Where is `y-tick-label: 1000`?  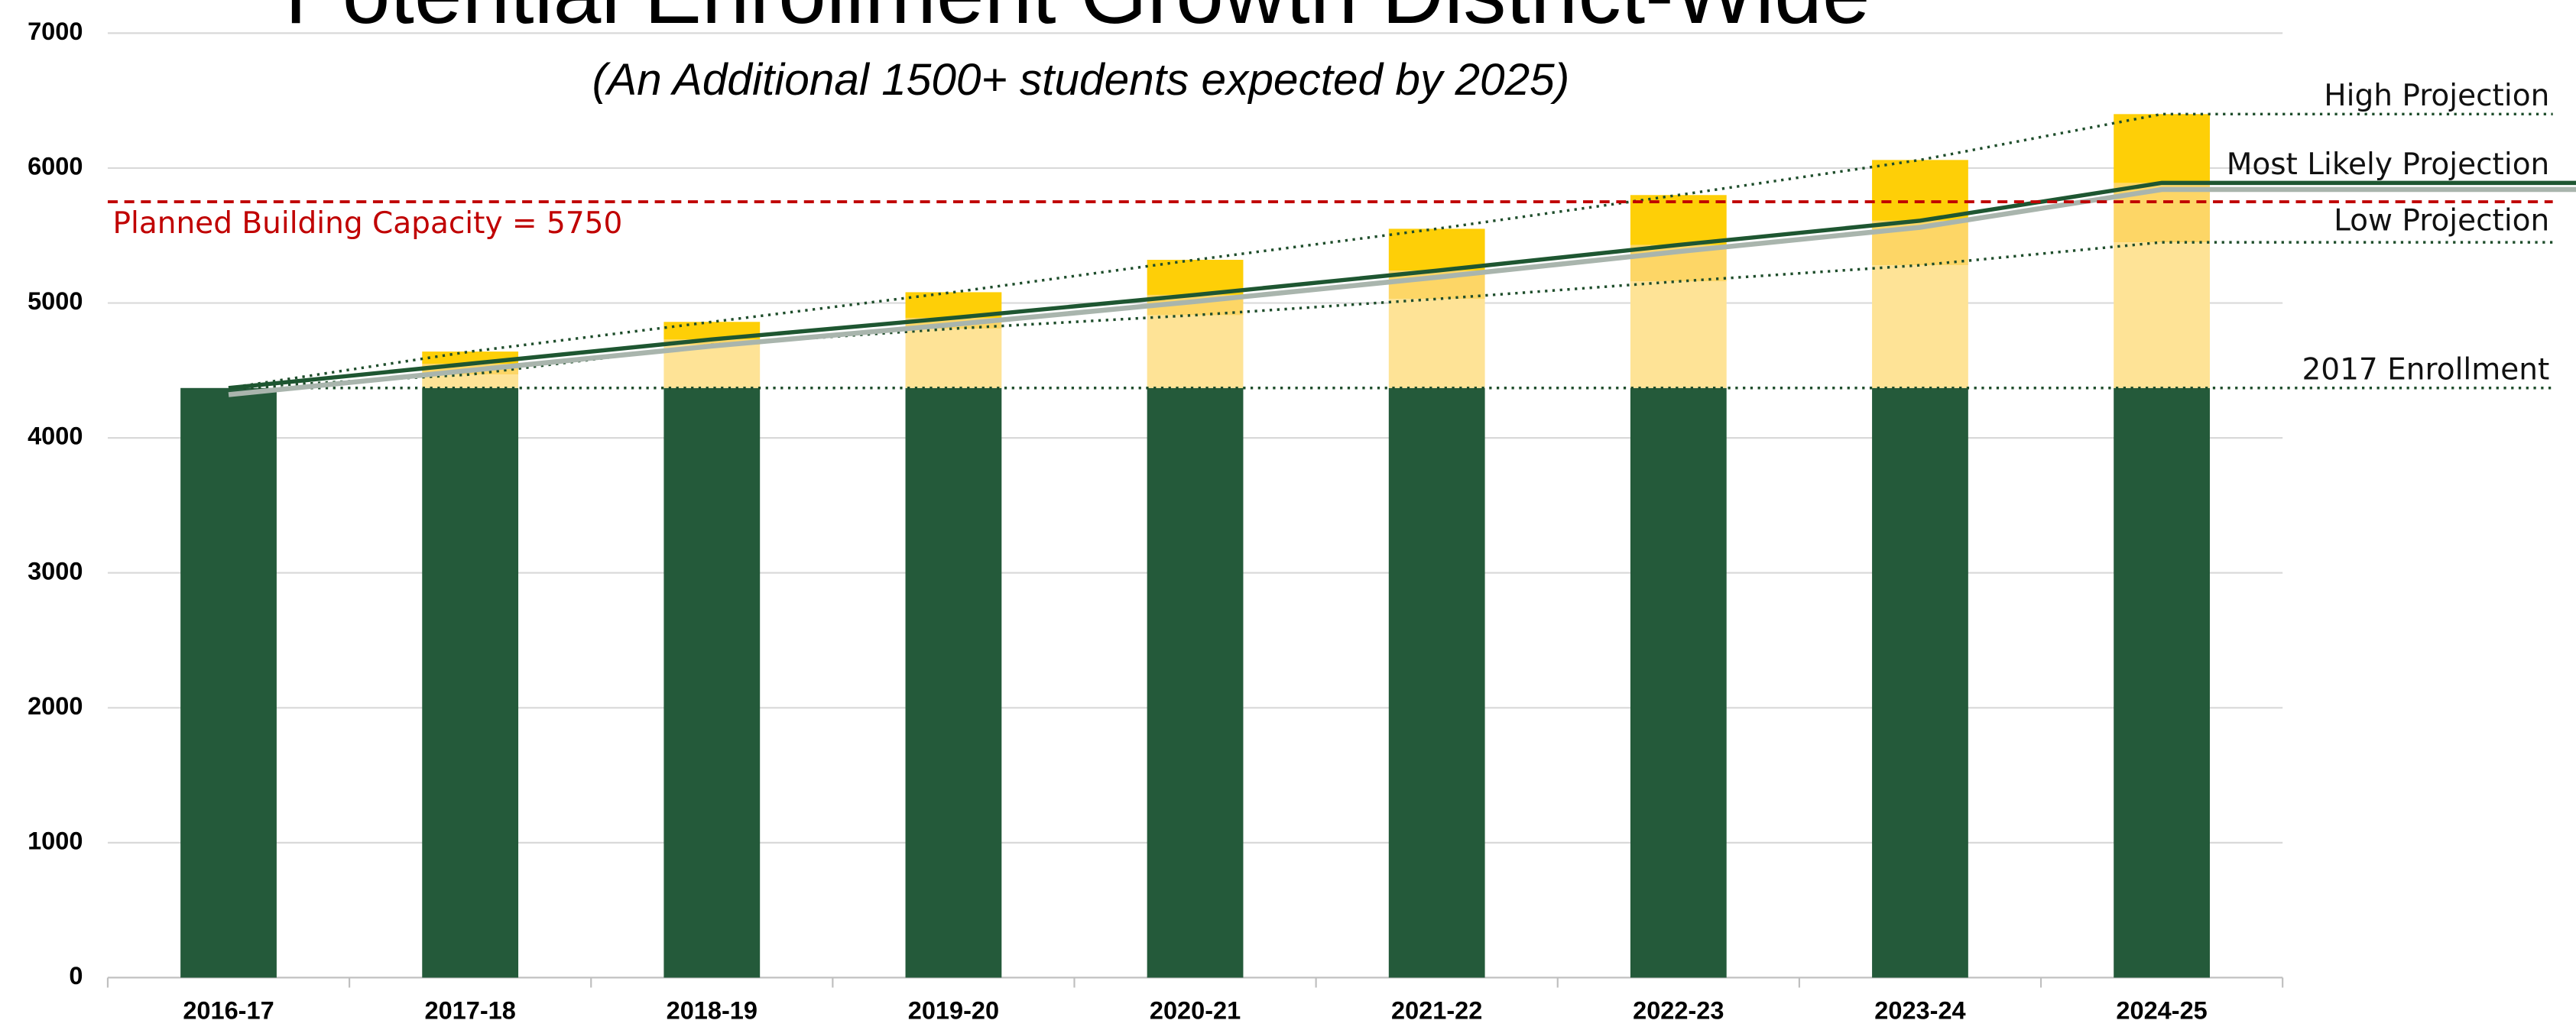
y-tick-label: 1000 is located at coordinates (55, 840).